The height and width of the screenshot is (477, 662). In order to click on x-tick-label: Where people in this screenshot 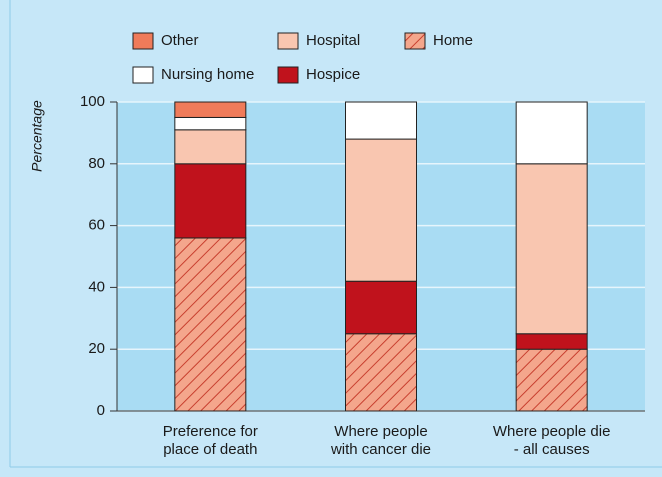, I will do `click(380, 431)`.